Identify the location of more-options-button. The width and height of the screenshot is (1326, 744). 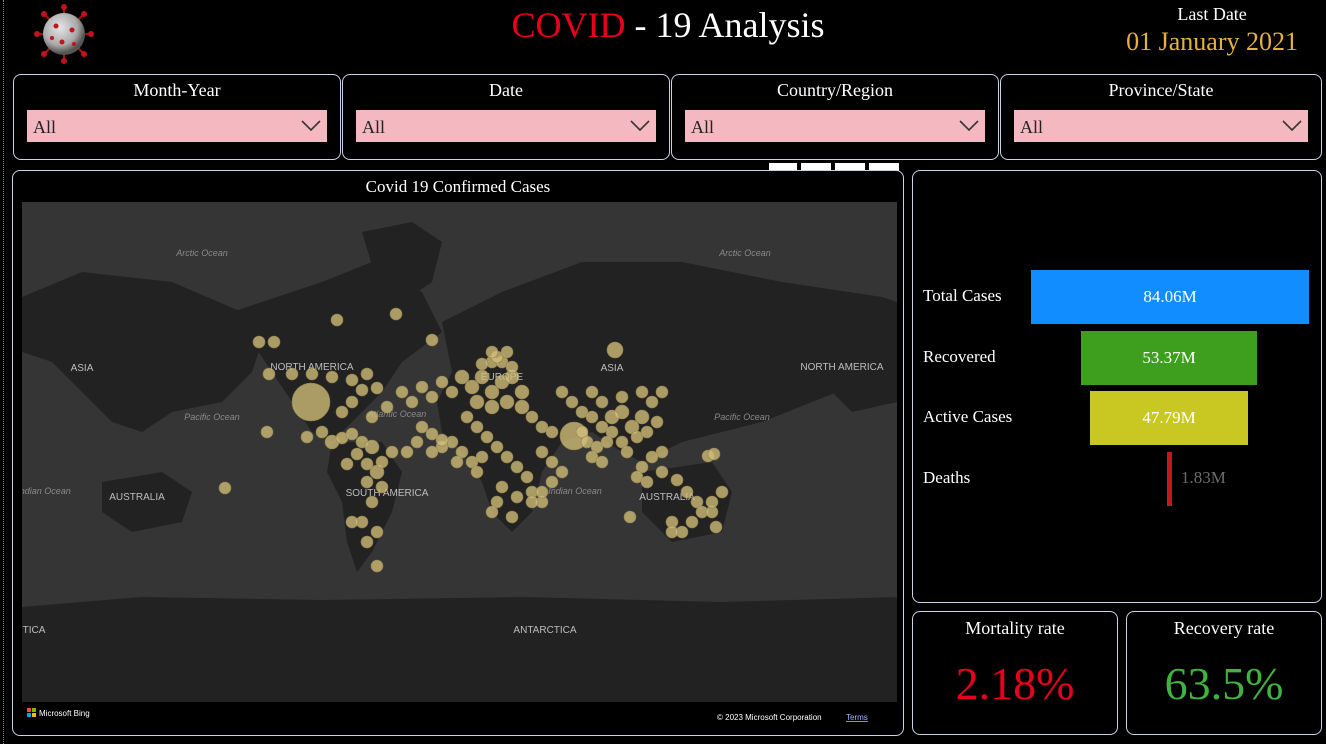
(884, 168).